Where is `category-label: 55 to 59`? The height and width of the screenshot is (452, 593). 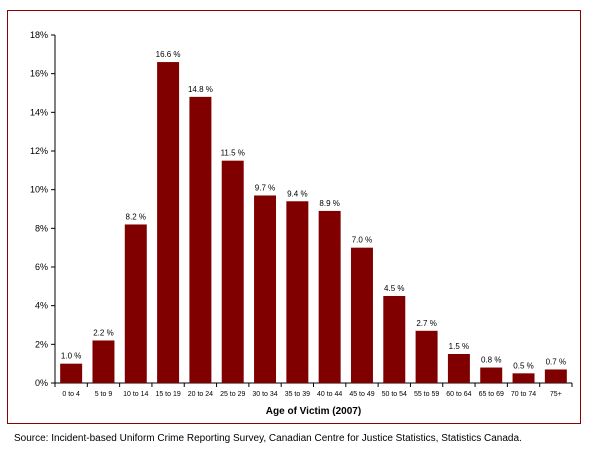 category-label: 55 to 59 is located at coordinates (426, 394).